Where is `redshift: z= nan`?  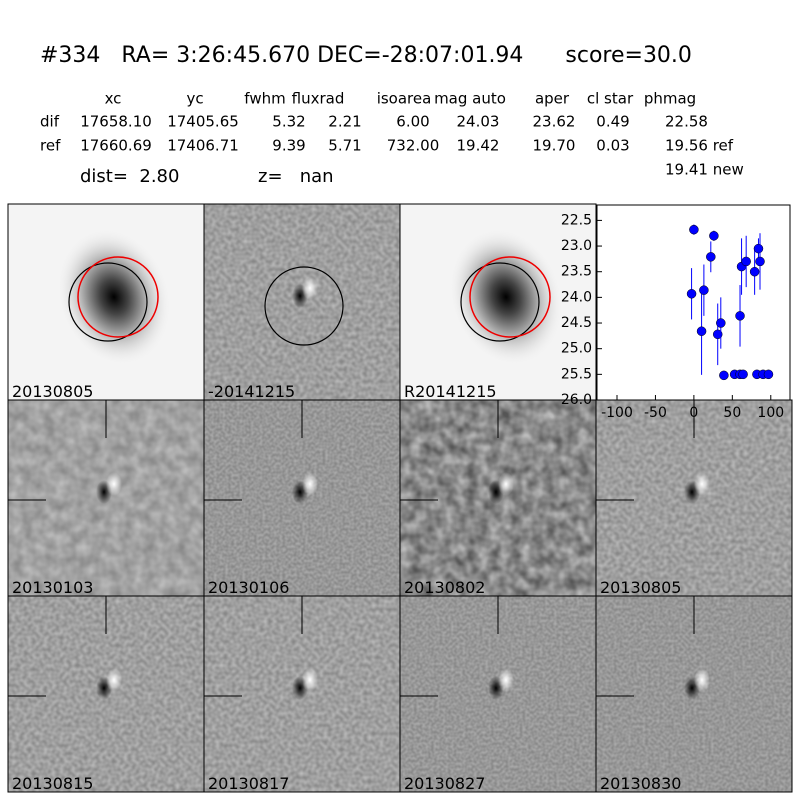
redshift: z= nan is located at coordinates (296, 176).